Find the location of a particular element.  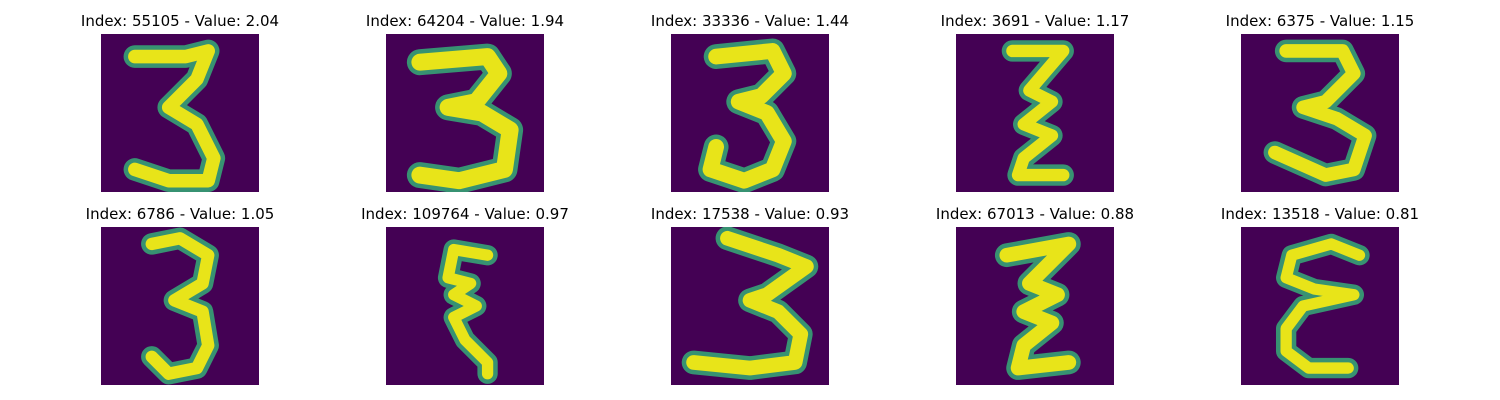

panel-title: Index: 6375 - Value: 1.15 is located at coordinates (1320, 21).